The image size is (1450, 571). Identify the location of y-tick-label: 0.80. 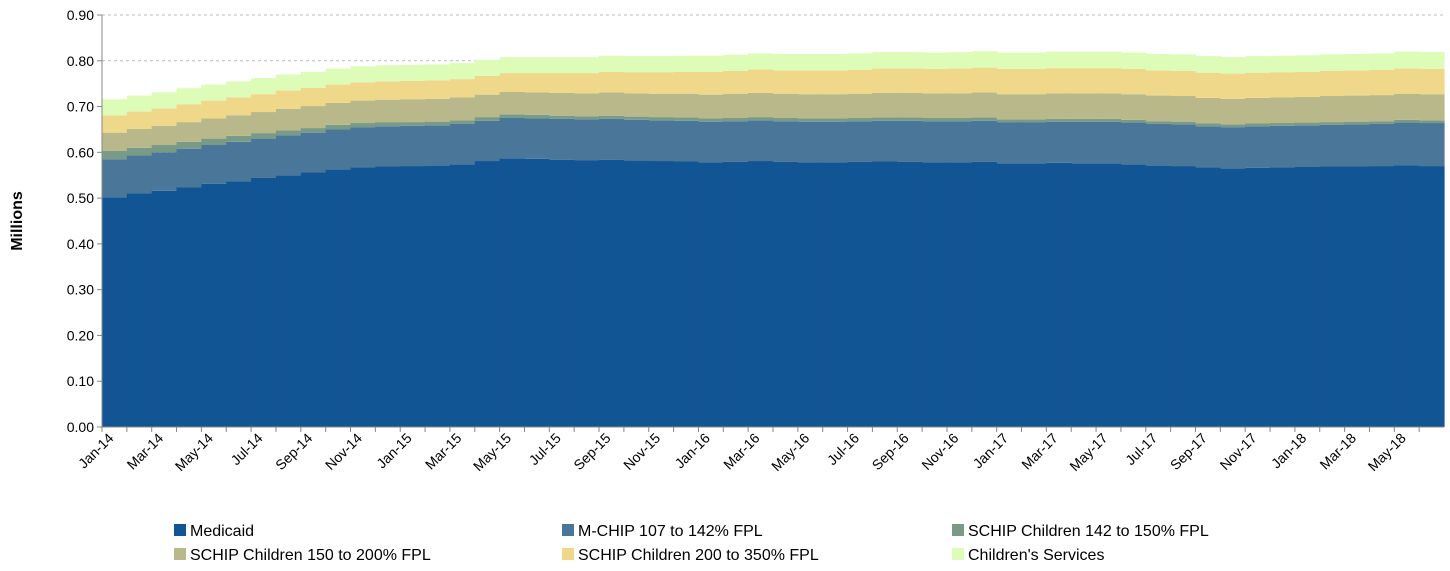
(80, 61).